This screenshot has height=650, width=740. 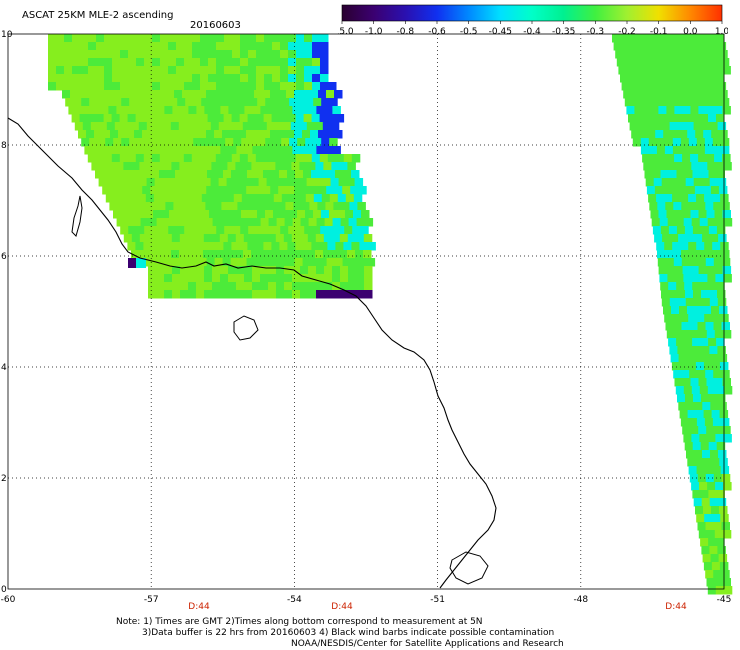 What do you see at coordinates (627, 31) in the screenshot?
I see `colorbar-tick-label: -0.2` at bounding box center [627, 31].